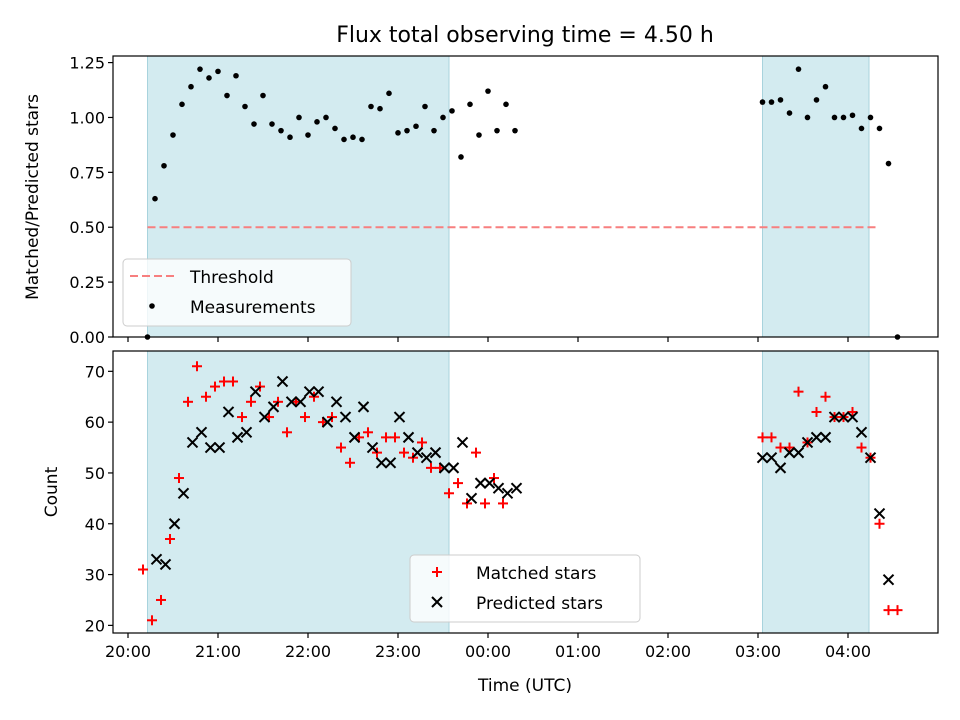 This screenshot has width=960, height=720. I want to click on ratio-legend: Threshold Measurements, so click(237, 292).